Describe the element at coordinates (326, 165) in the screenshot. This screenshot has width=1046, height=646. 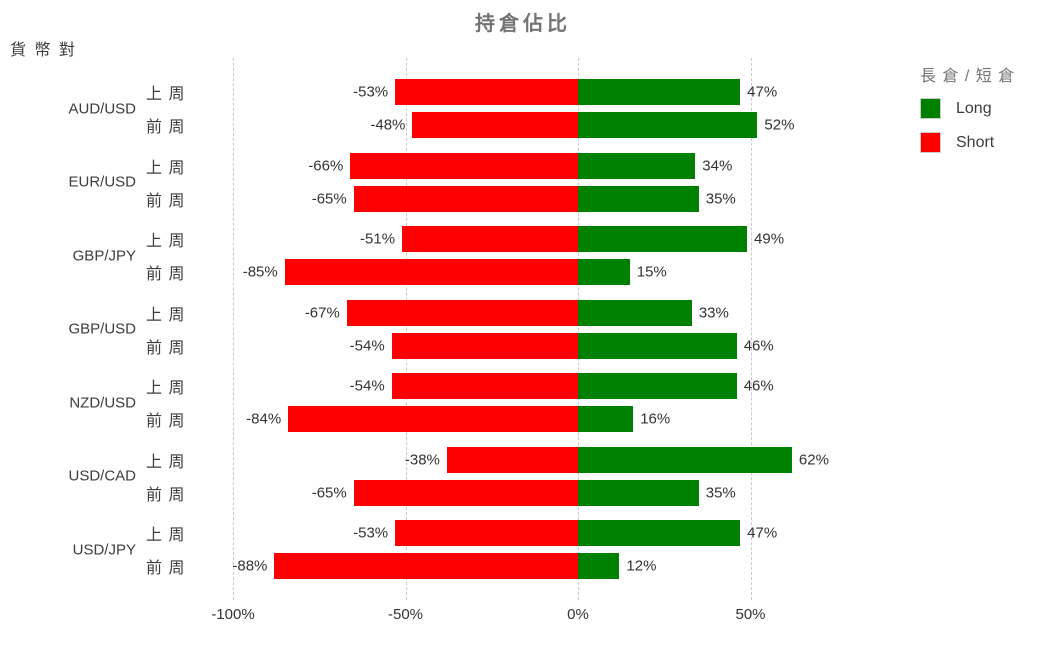
I see `short-value-label: -66%` at that location.